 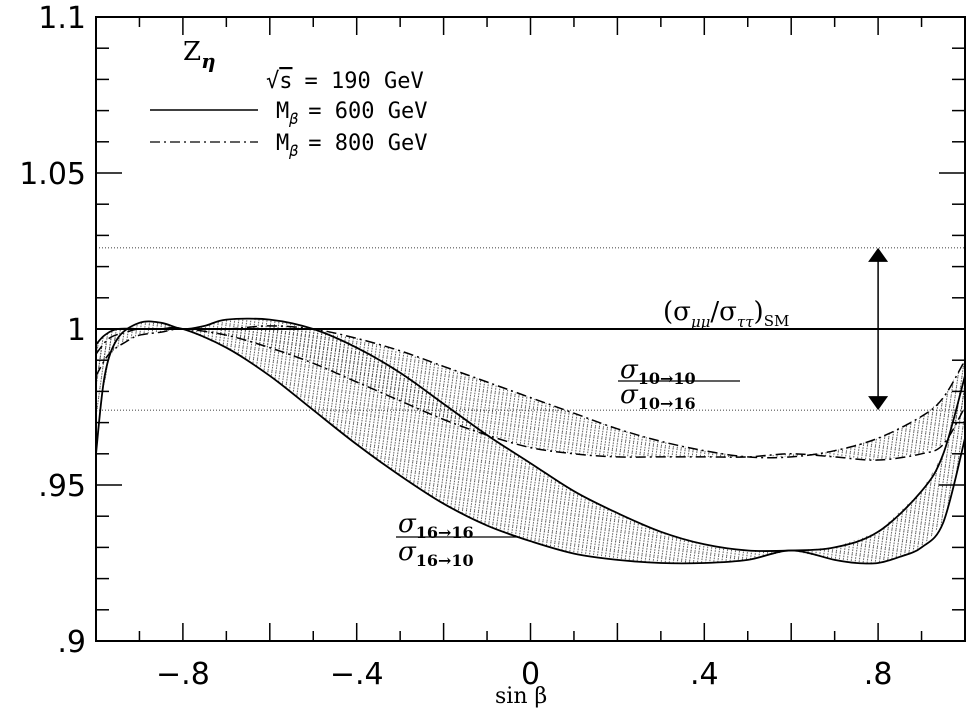 I want to click on x-tick-label: −.4, so click(x=357, y=674).